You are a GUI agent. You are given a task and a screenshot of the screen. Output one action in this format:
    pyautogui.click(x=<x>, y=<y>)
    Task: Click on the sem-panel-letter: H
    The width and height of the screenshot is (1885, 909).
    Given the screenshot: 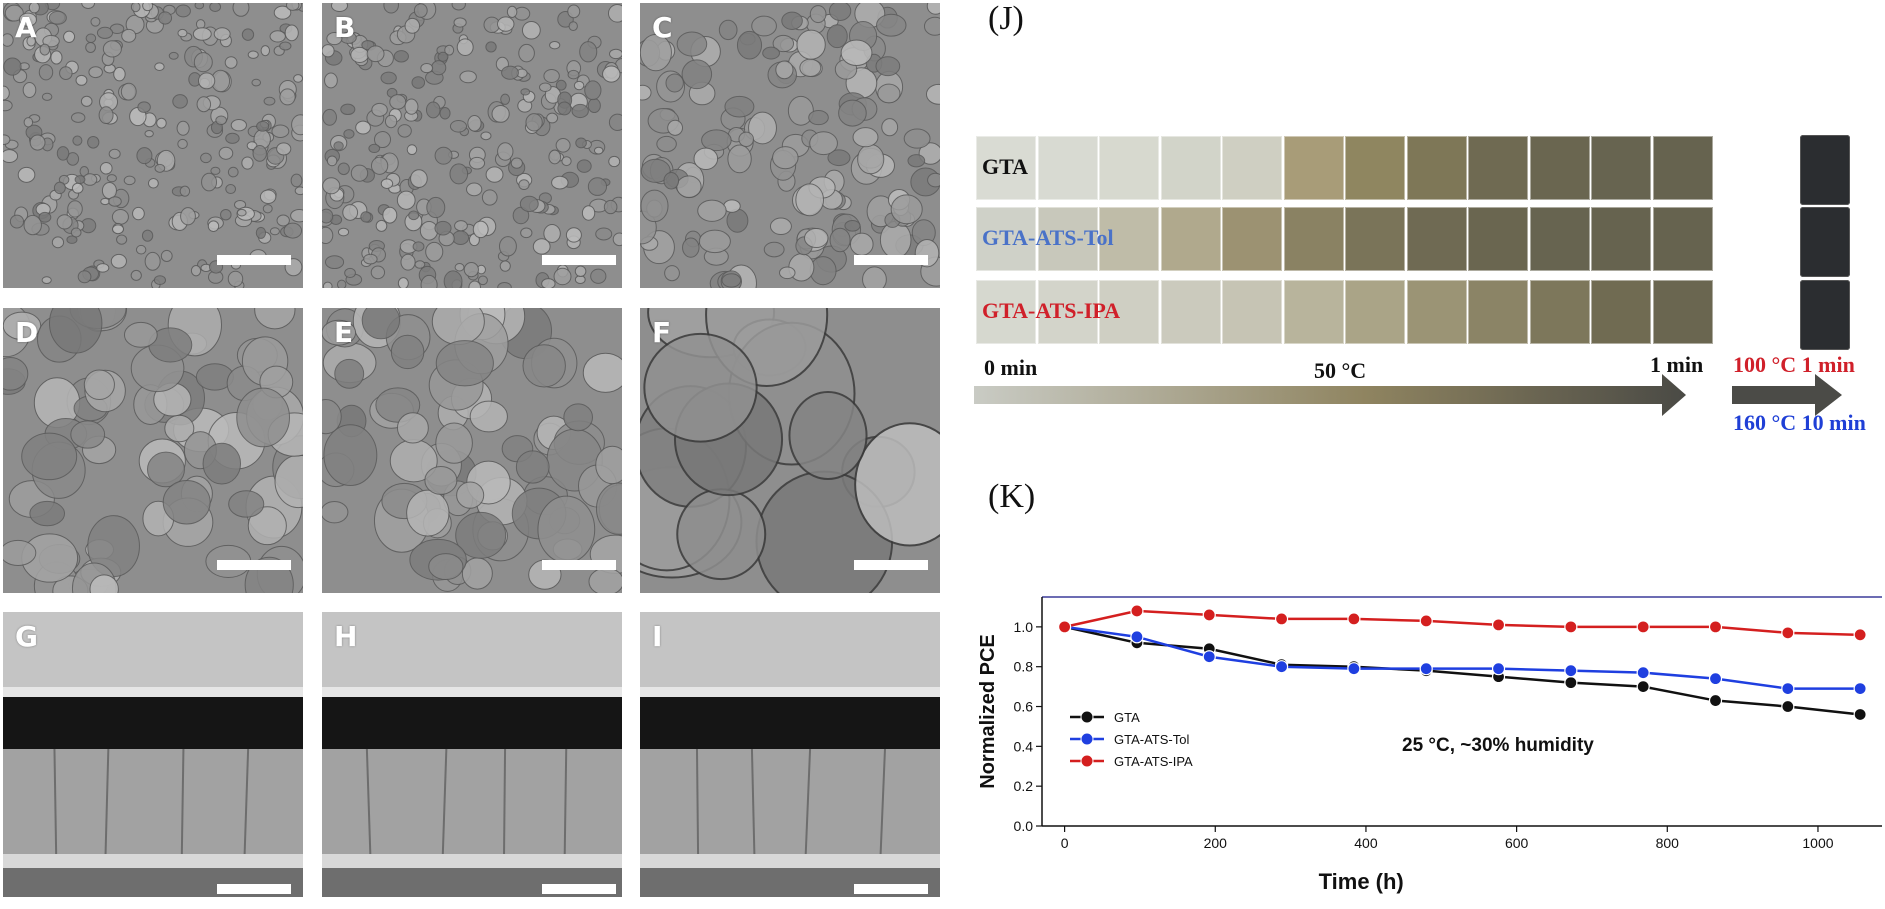 What is the action you would take?
    pyautogui.click(x=346, y=636)
    